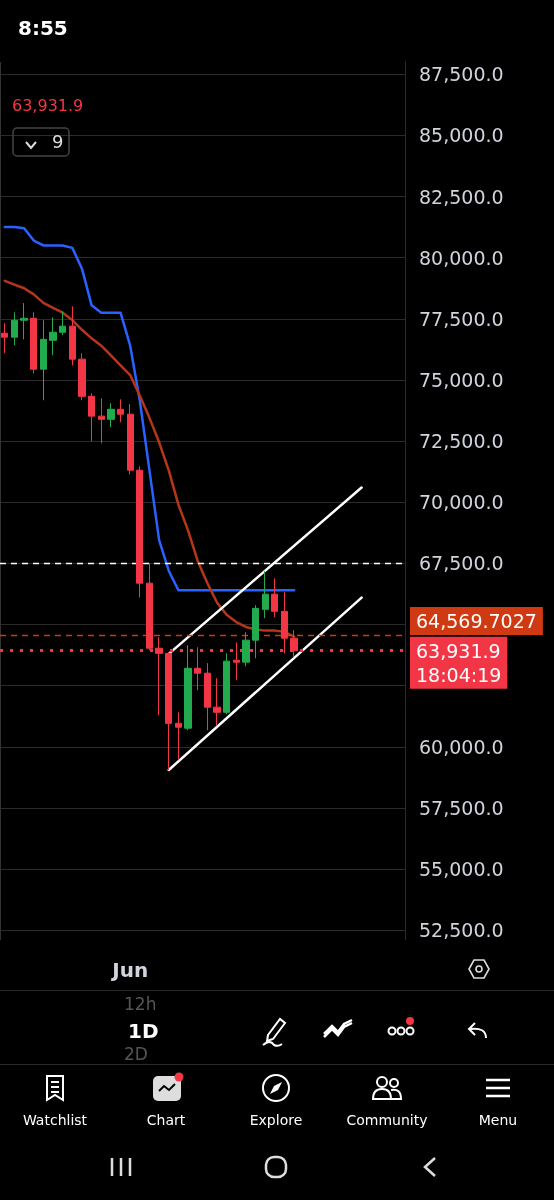 This screenshot has width=554, height=1200. I want to click on x-tick-label: Jun, so click(129, 970).